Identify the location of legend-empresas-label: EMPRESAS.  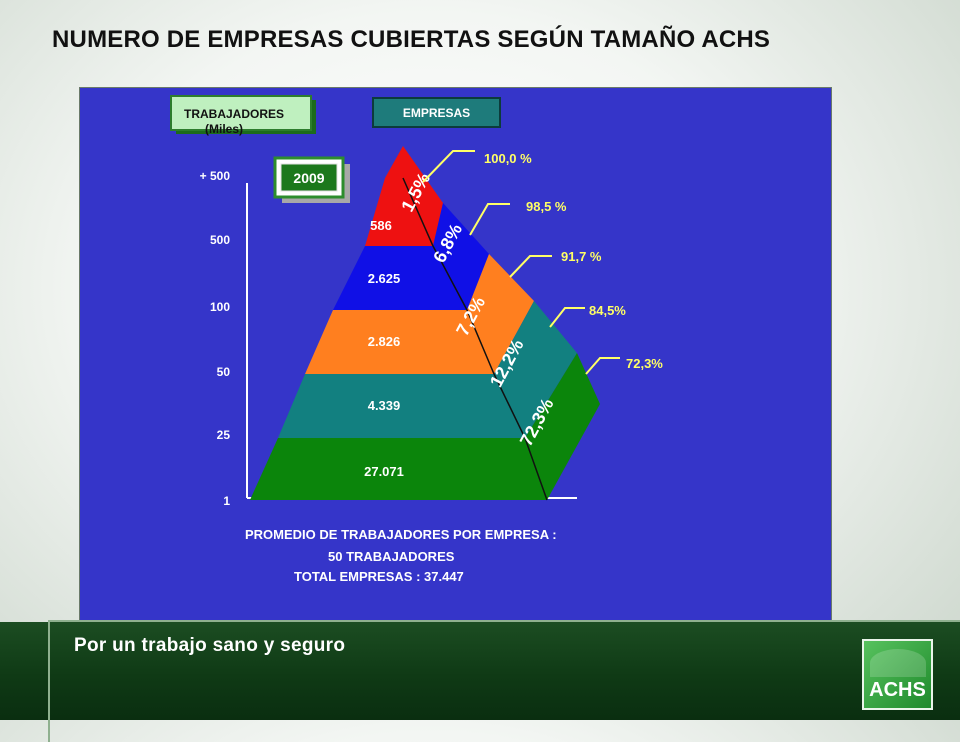
(436, 113).